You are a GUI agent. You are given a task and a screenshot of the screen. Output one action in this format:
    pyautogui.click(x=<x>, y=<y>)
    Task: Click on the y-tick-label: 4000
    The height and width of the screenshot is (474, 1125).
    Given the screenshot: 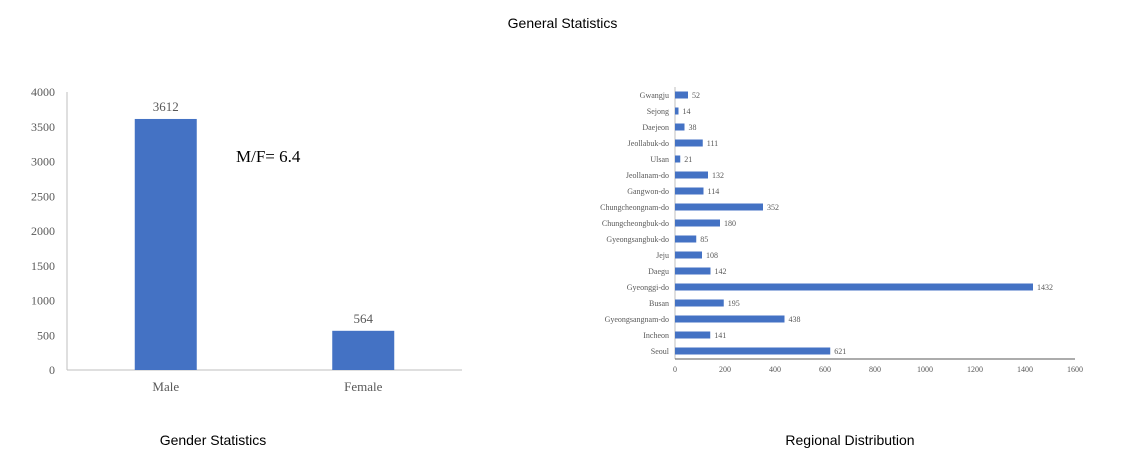 What is the action you would take?
    pyautogui.click(x=43, y=92)
    